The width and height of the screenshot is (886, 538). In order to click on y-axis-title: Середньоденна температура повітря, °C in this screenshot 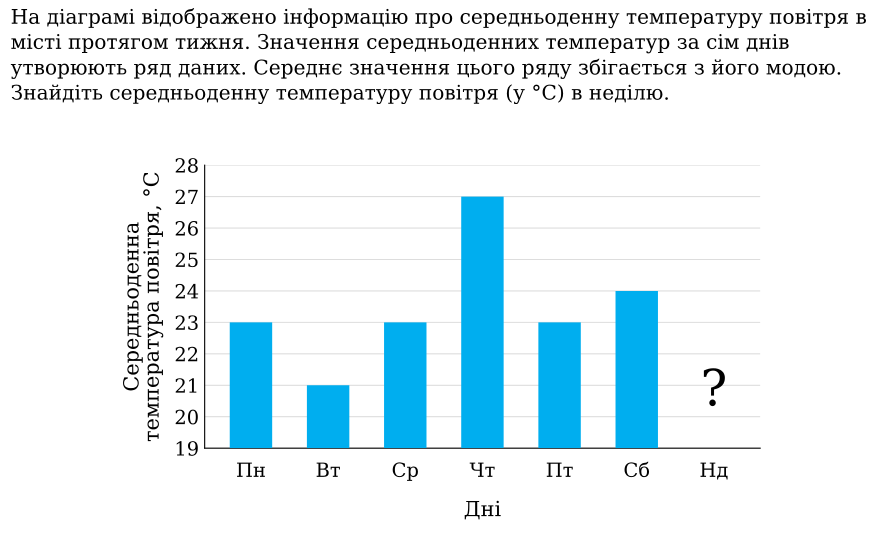, I will do `click(143, 307)`.